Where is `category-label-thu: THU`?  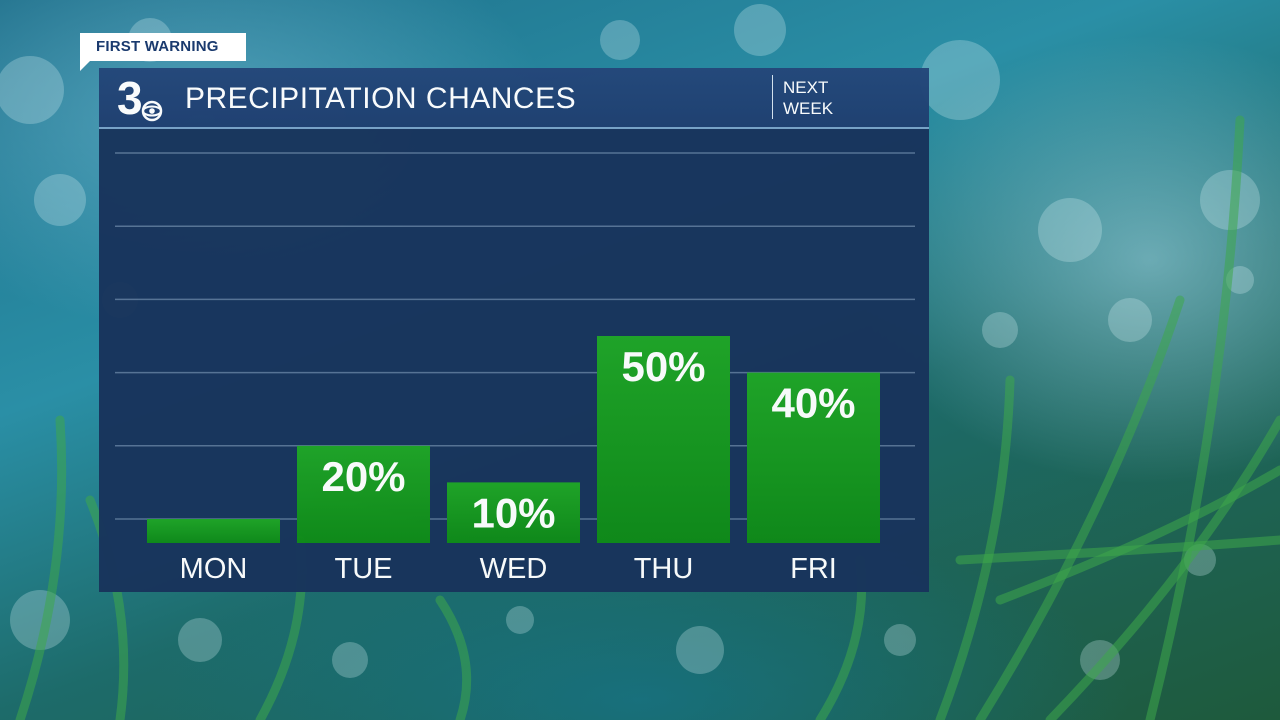 category-label-thu: THU is located at coordinates (664, 569).